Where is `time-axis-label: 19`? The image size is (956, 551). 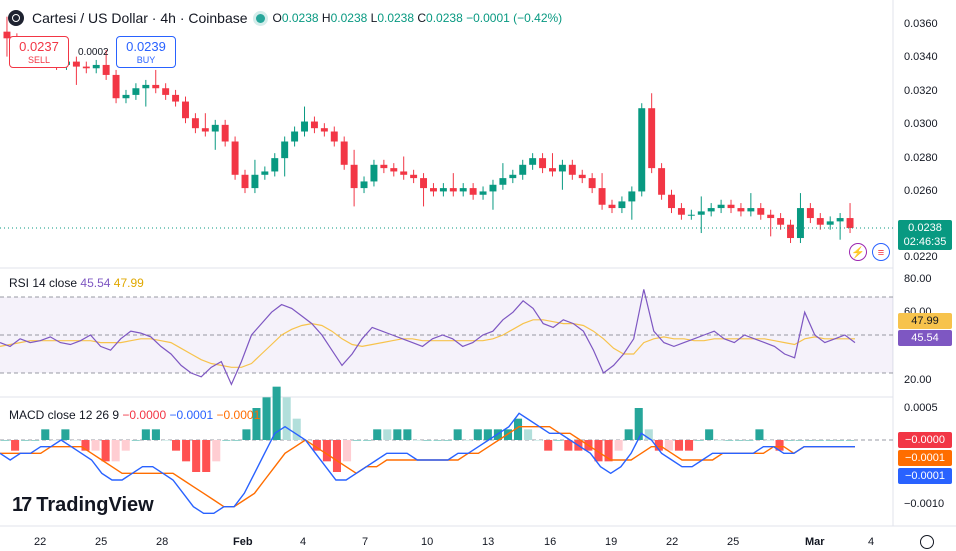 time-axis-label: 19 is located at coordinates (611, 542).